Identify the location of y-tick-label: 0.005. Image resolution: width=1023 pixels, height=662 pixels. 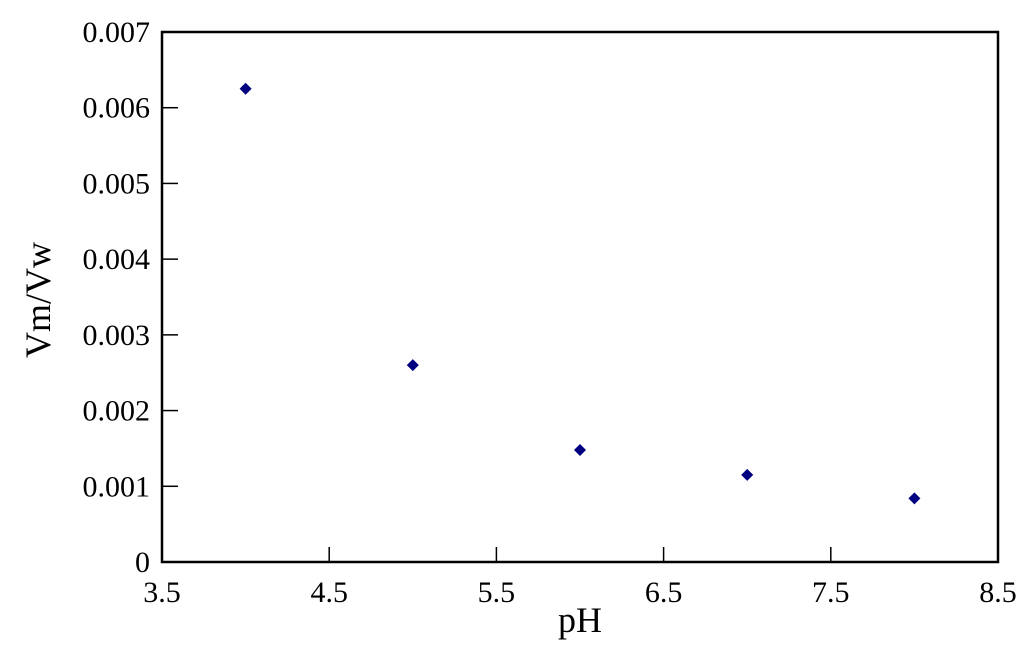
(117, 183).